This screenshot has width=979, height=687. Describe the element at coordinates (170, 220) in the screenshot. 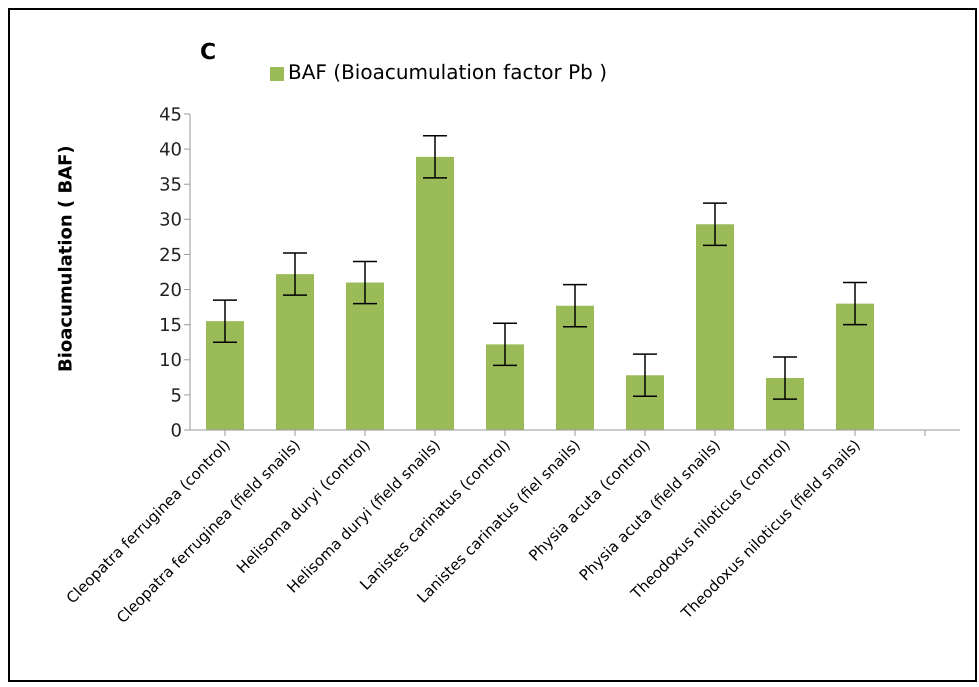

I see `y-tick-label: 30` at that location.